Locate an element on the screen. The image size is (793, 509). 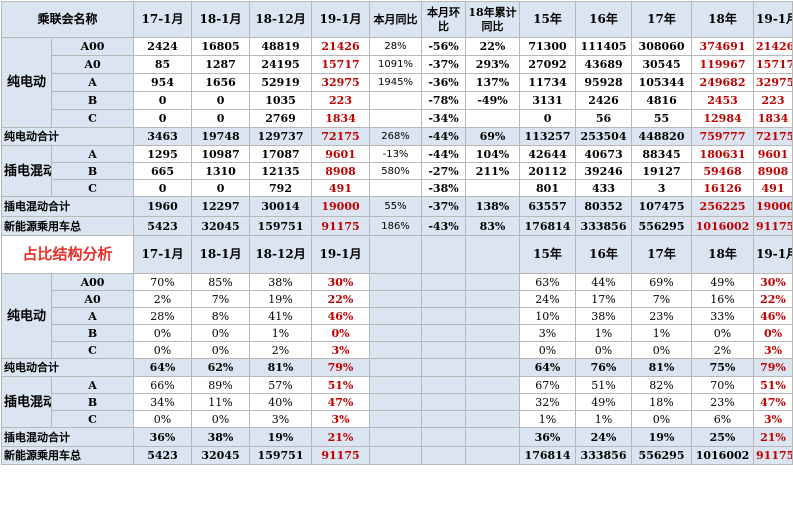
table-row: 纯电动合计 64% 62% 81% 79% 64% 76% 81% 75% 79% is located at coordinates (396, 367).